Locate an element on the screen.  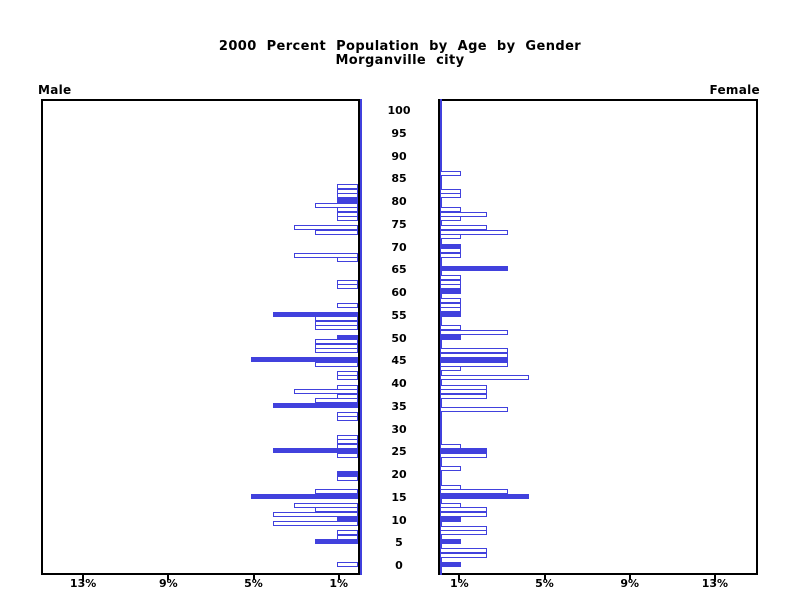
age-axis-tick-label: 0 is located at coordinates (399, 565).